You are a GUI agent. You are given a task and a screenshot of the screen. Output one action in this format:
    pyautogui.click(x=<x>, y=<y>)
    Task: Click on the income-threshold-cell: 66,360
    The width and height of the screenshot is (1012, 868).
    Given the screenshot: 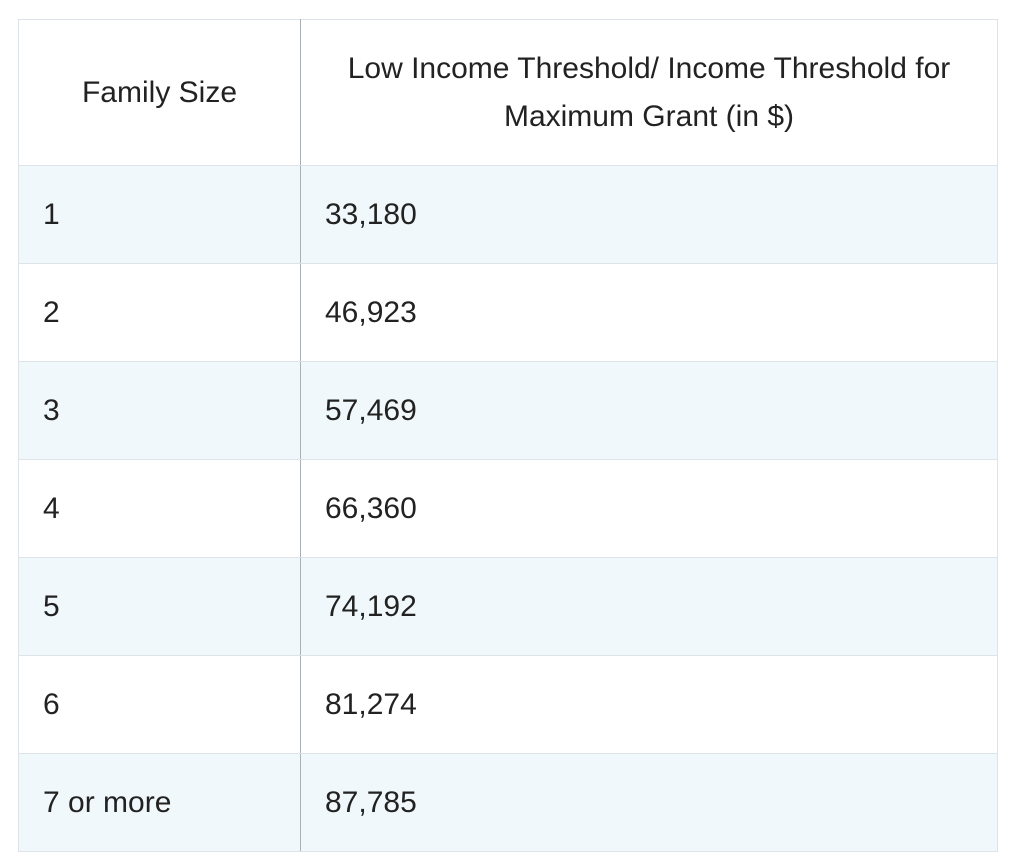 What is the action you would take?
    pyautogui.click(x=649, y=508)
    